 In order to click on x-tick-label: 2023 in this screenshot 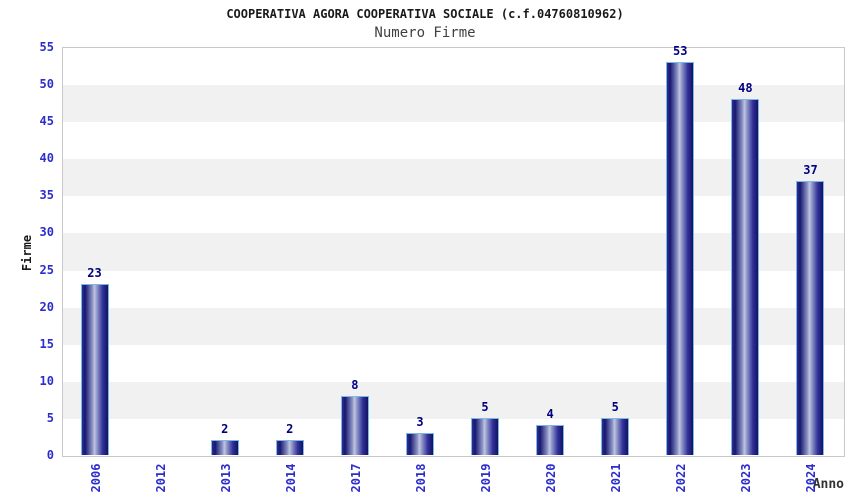, I will do `click(746, 478)`.